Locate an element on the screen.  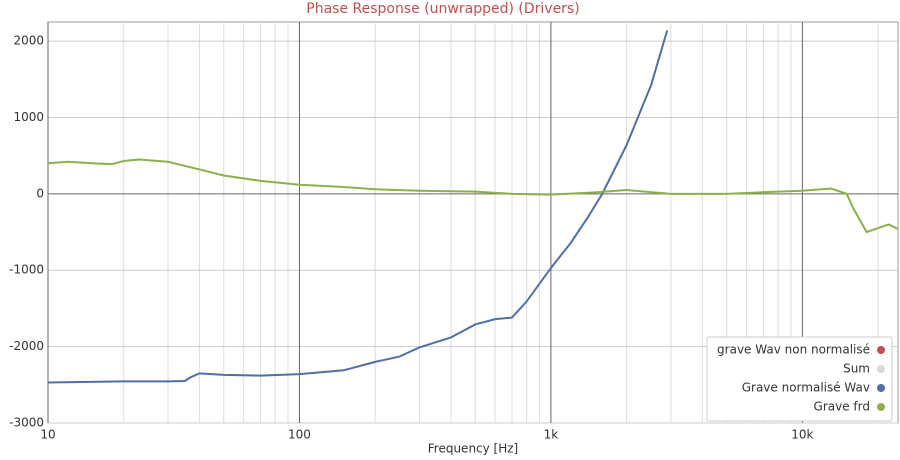
y-tick-label: 2000 is located at coordinates (28, 41).